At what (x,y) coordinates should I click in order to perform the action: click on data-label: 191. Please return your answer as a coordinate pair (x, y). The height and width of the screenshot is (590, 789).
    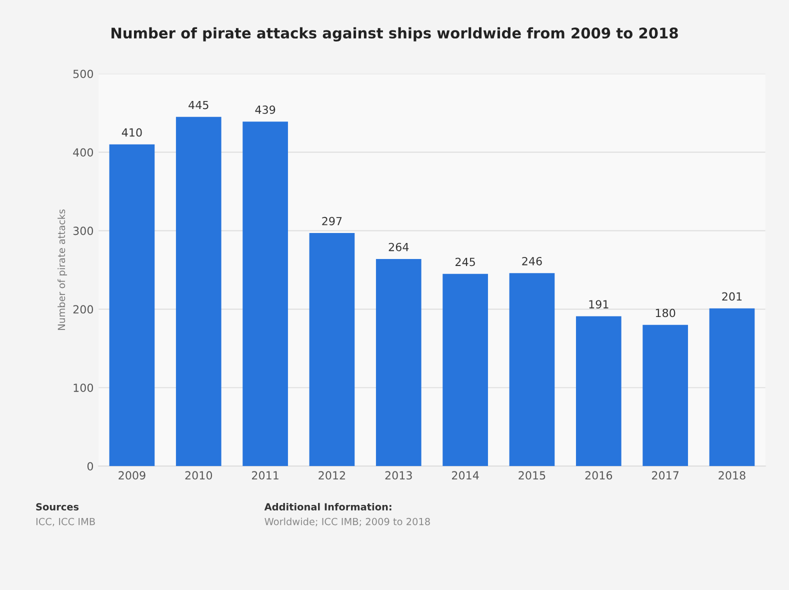
    Looking at the image, I should click on (598, 304).